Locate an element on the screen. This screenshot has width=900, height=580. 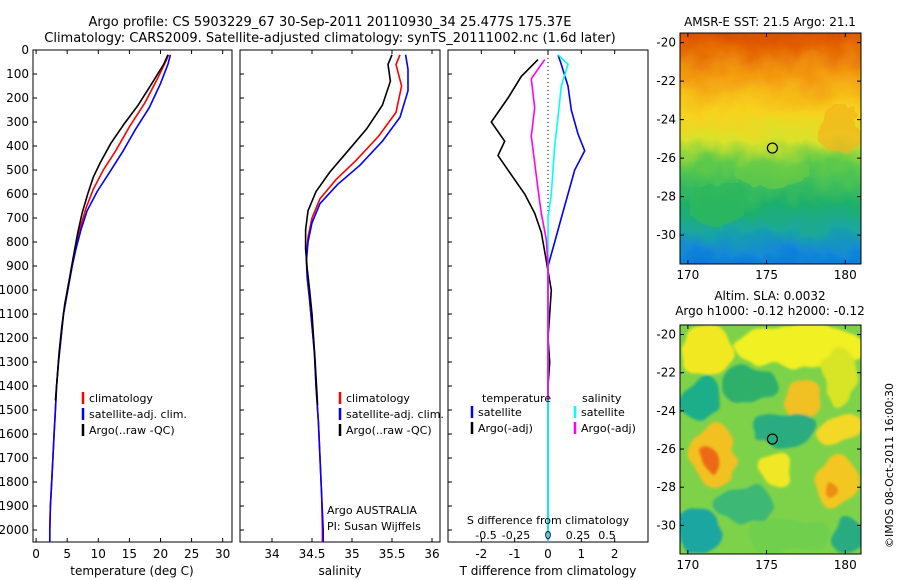
series-line-salinity-argo-adj- is located at coordinates (539, 230).